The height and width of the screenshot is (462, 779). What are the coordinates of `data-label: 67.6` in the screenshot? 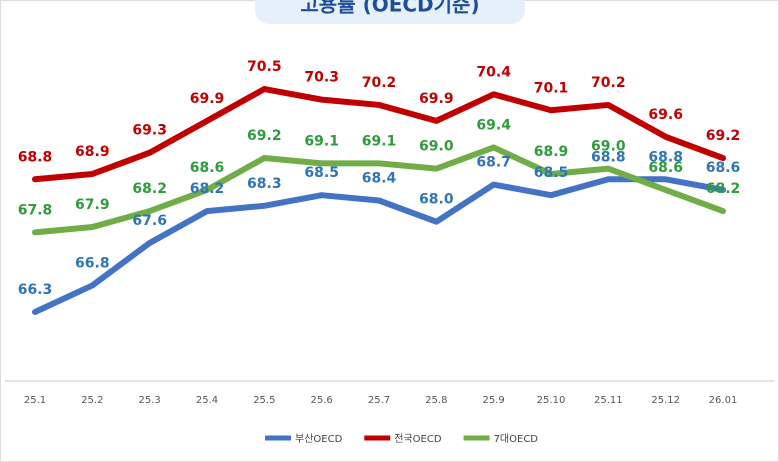 It's located at (149, 221).